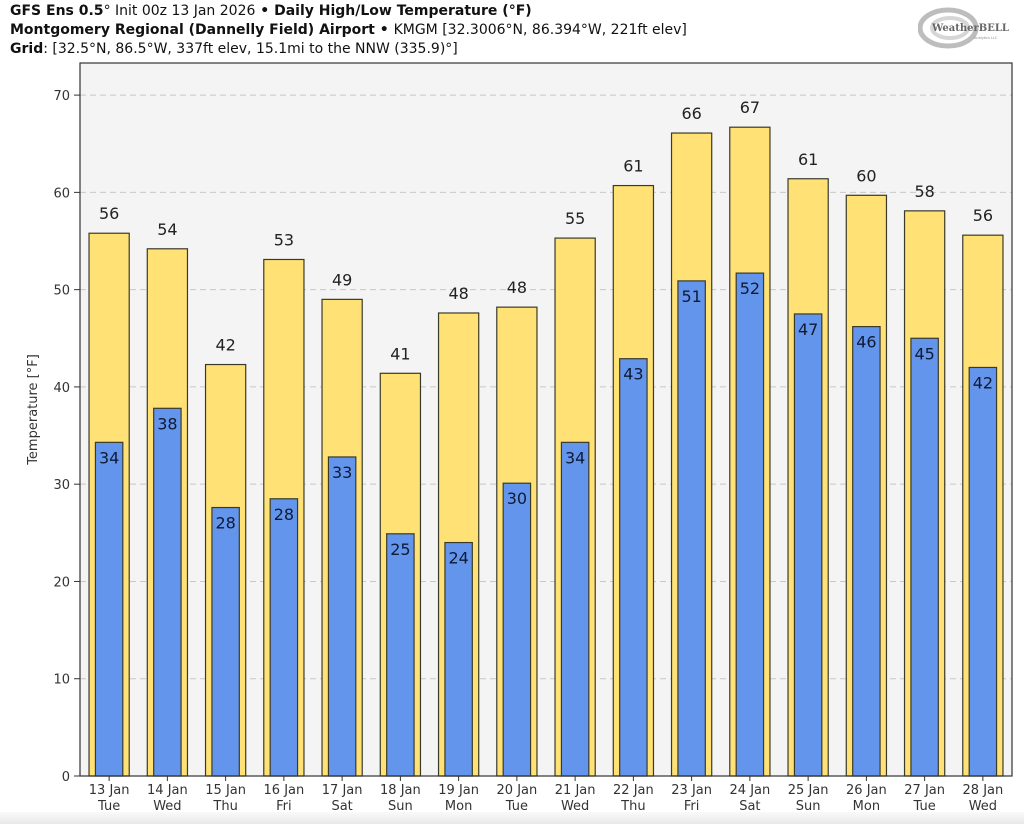 The width and height of the screenshot is (1024, 824). Describe the element at coordinates (342, 472) in the screenshot. I see `low-value-label: 33` at that location.